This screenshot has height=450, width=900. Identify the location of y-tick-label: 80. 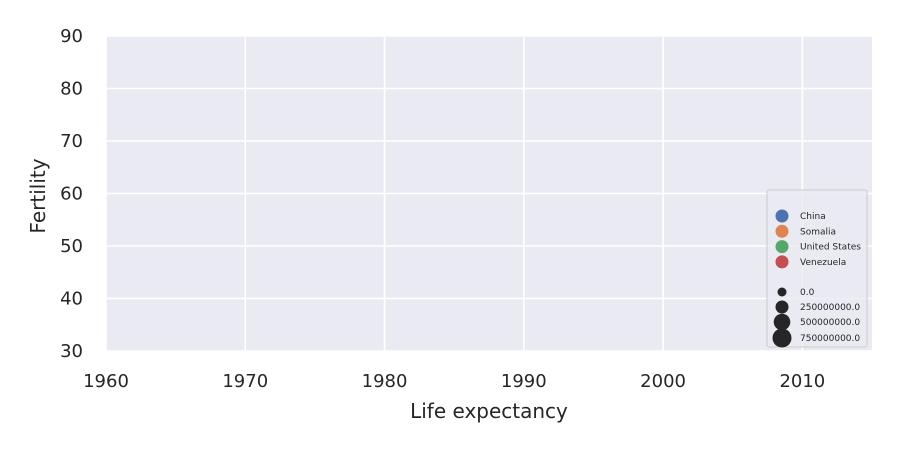
(71, 89).